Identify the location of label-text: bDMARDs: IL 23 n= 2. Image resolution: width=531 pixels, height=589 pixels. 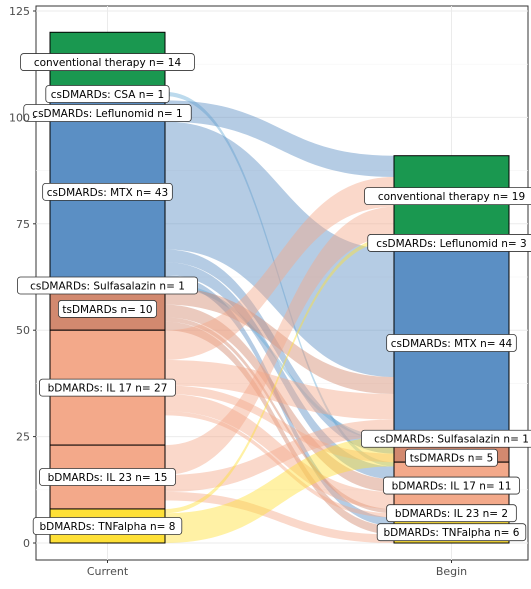
(451, 514).